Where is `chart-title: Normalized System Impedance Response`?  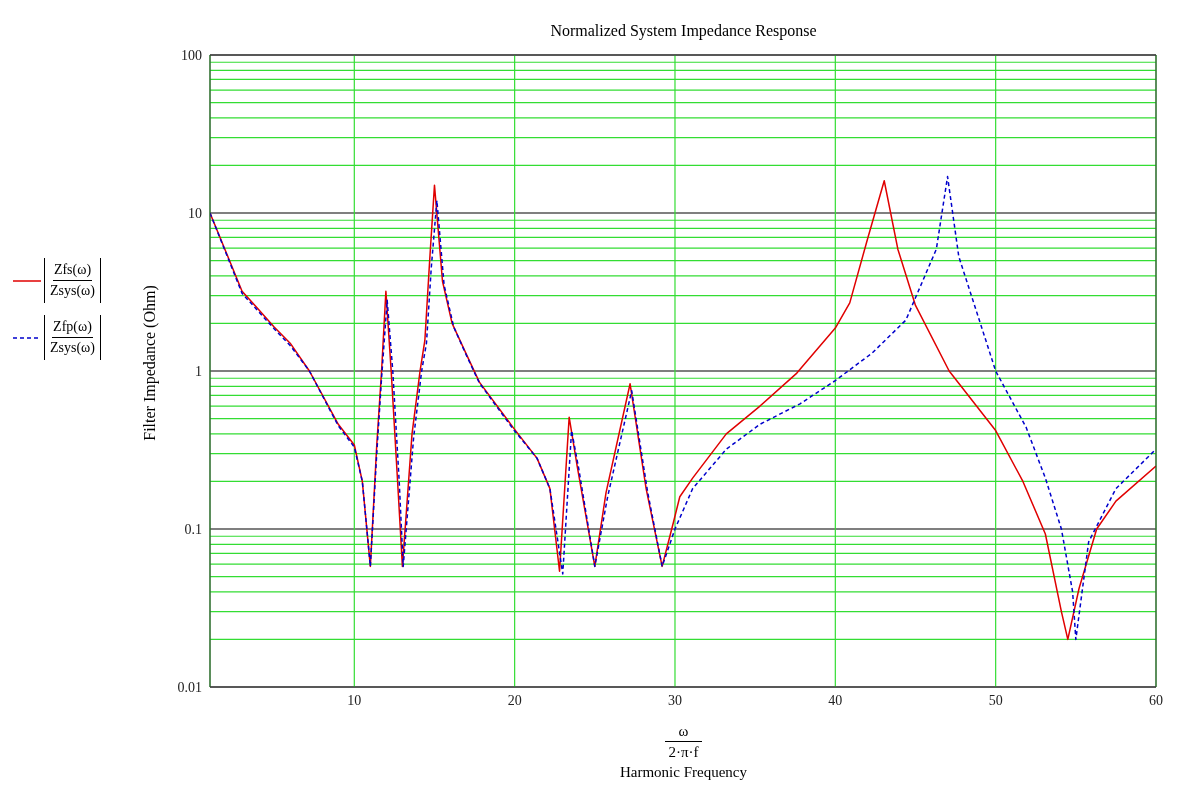
chart-title: Normalized System Impedance Response is located at coordinates (683, 31).